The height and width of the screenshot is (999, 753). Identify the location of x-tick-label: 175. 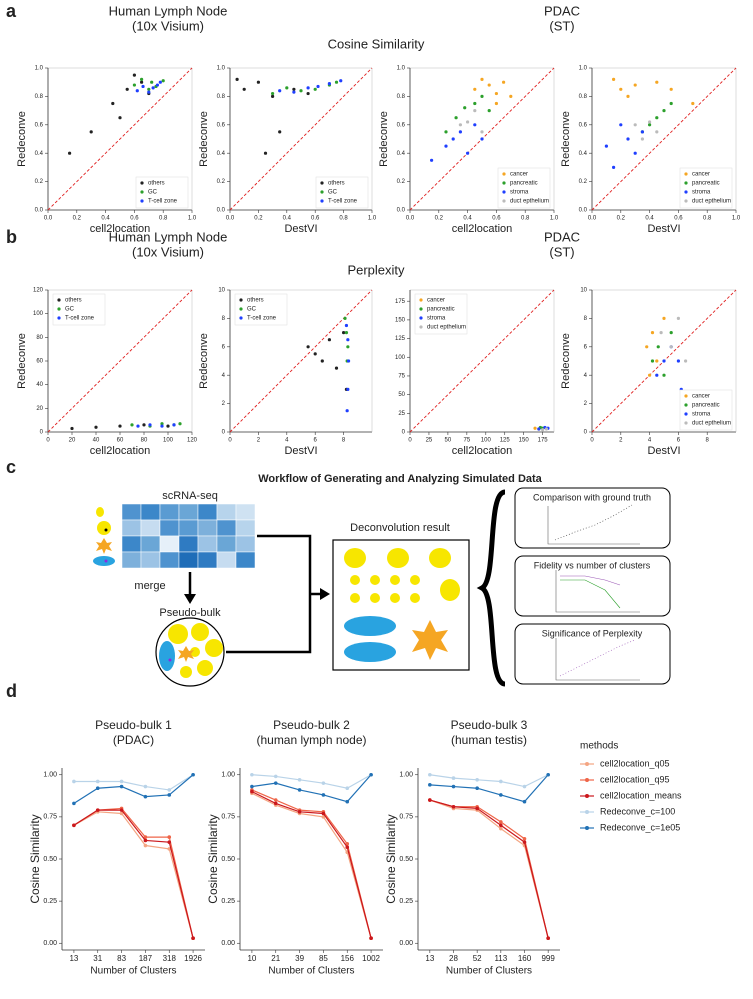
(543, 441).